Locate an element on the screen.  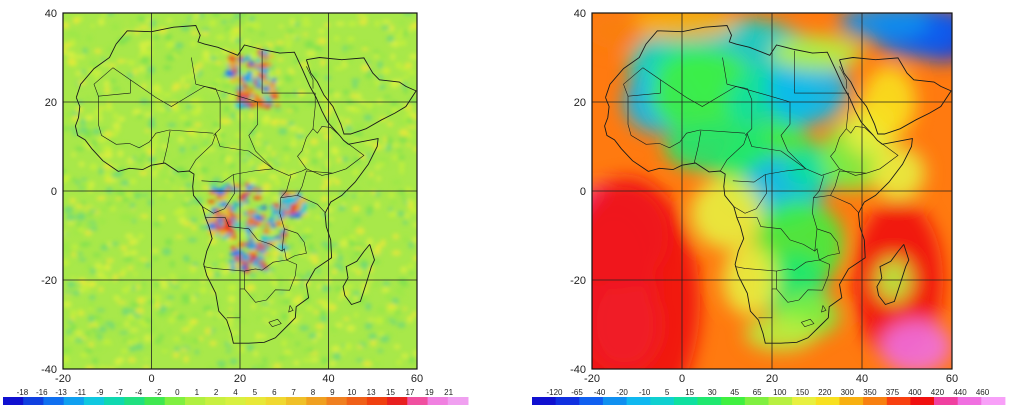
colorbar-label: 65 is located at coordinates (757, 392).